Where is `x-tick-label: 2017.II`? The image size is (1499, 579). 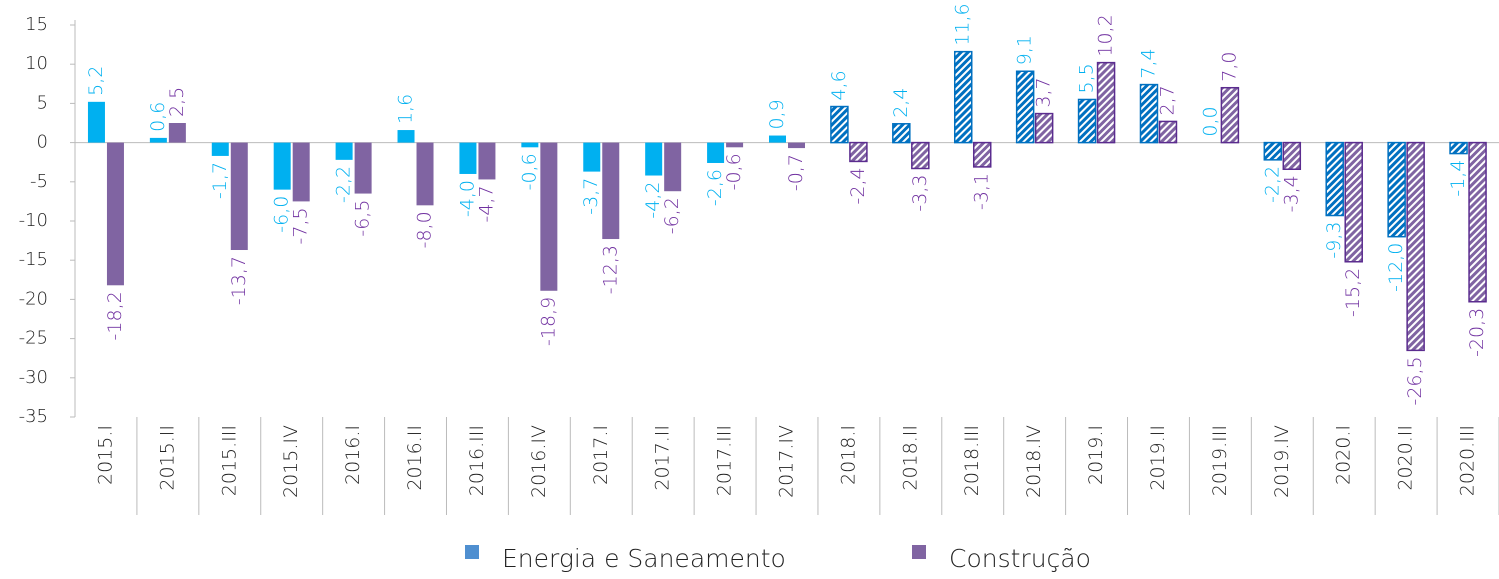
x-tick-label: 2017.II is located at coordinates (663, 458).